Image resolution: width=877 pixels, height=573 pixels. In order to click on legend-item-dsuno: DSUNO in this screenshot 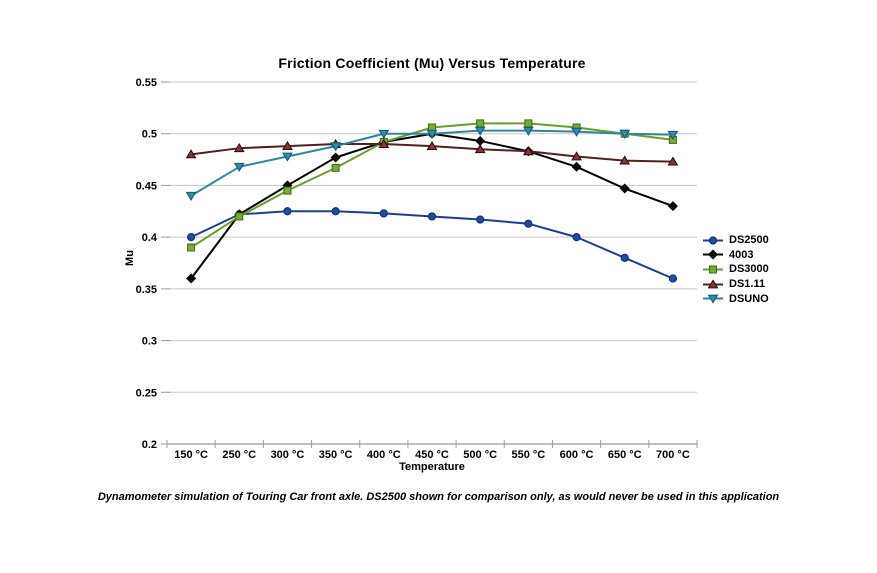, I will do `click(735, 298)`.